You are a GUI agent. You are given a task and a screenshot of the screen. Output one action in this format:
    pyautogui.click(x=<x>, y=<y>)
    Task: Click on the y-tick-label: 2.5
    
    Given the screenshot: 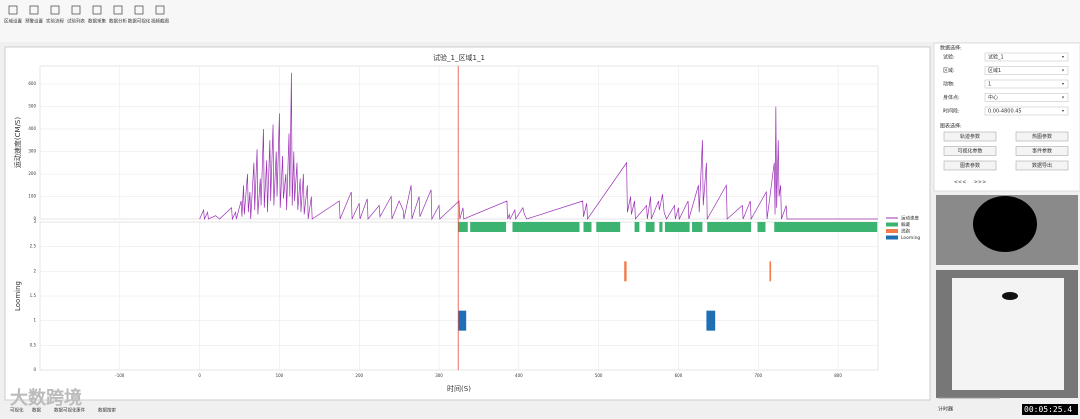 What is the action you would take?
    pyautogui.click(x=33, y=246)
    